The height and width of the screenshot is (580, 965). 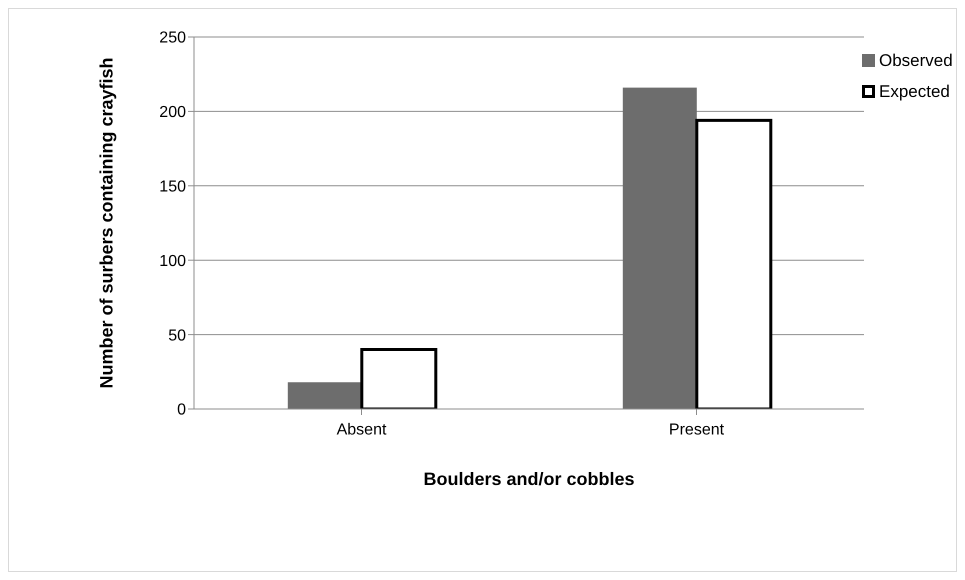 What do you see at coordinates (106, 223) in the screenshot?
I see `y-axis-title: Number of surbers containing crayfish` at bounding box center [106, 223].